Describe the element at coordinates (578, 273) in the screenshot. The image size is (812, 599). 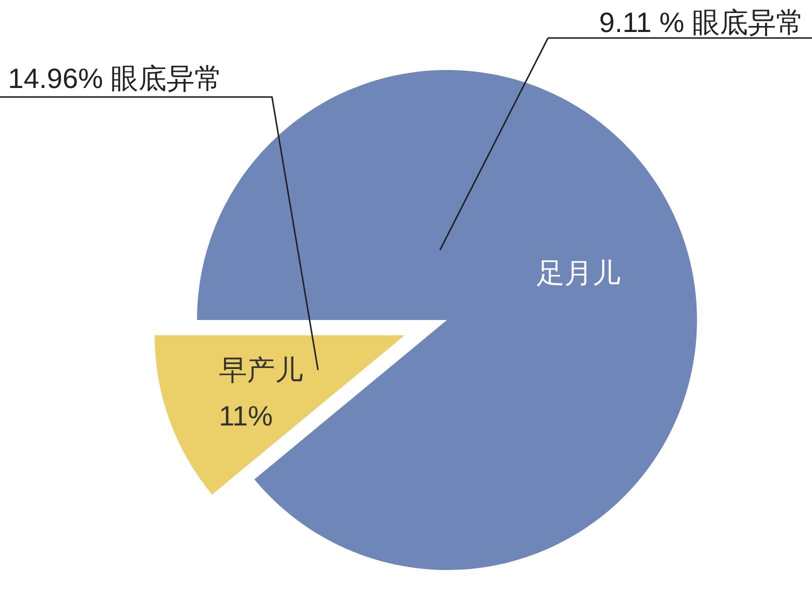
I see `slice-label: 足月儿` at that location.